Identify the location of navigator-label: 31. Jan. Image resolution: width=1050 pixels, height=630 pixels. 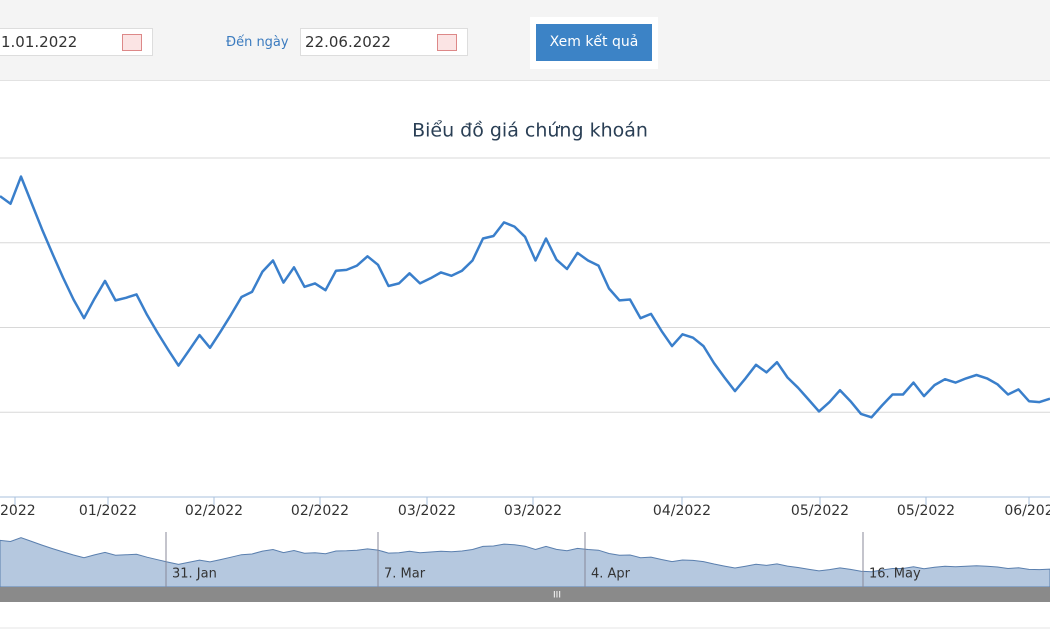
(194, 574).